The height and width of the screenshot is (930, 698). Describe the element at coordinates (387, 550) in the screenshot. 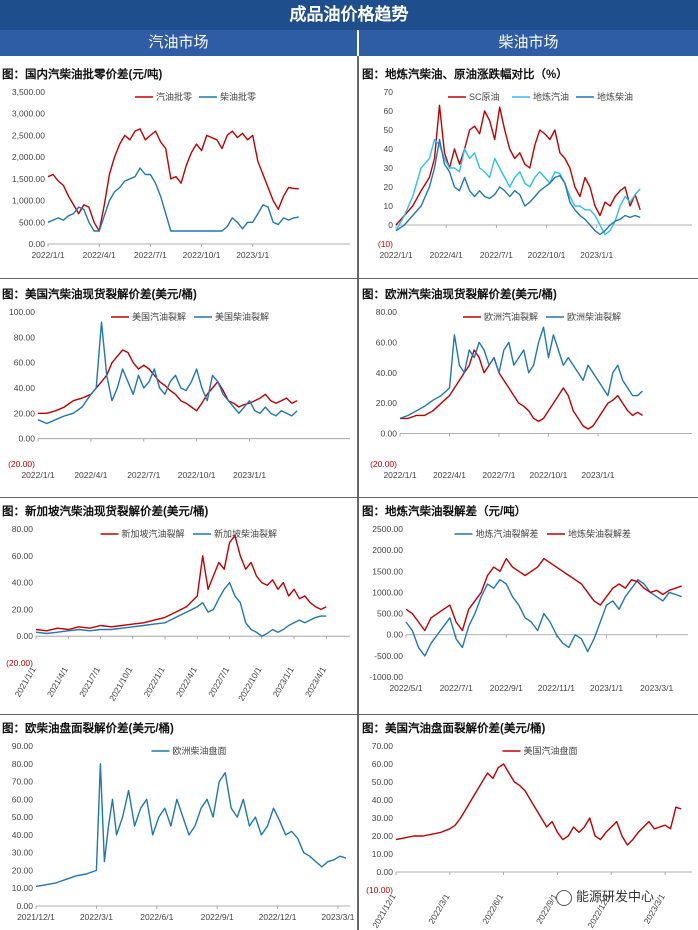

I see `y-tick-label: 2000.00` at that location.